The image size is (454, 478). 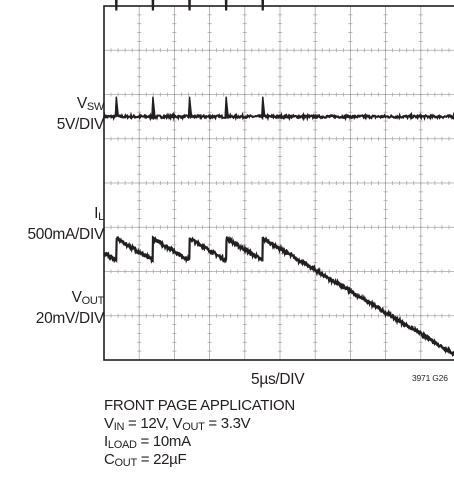 What do you see at coordinates (145, 460) in the screenshot?
I see `condition-line: COUT = 22µF` at bounding box center [145, 460].